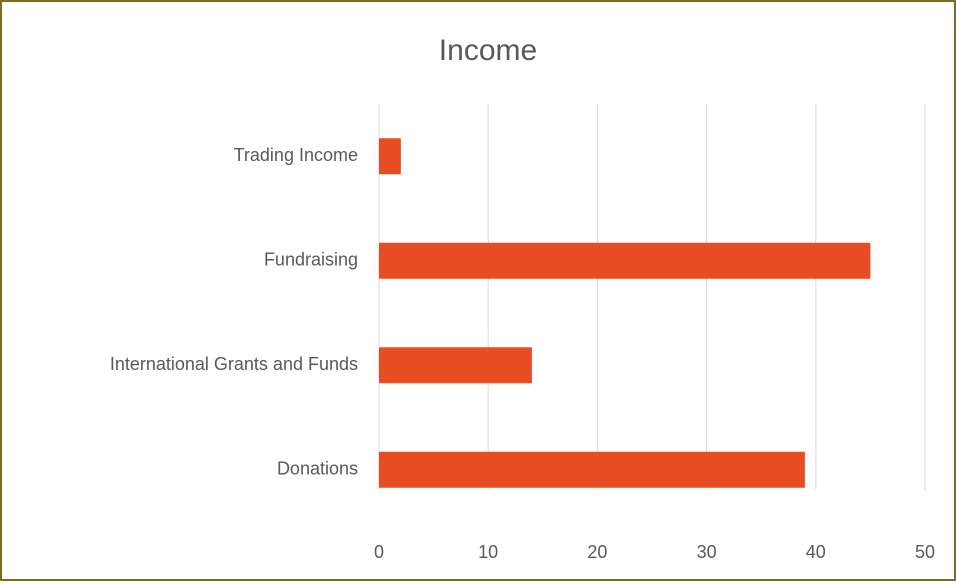 The image size is (956, 586). What do you see at coordinates (379, 552) in the screenshot?
I see `x-tick-label: 0` at bounding box center [379, 552].